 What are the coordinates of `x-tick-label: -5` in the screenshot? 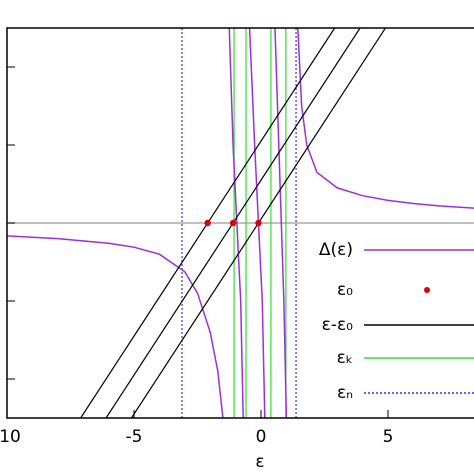 It's located at (134, 437).